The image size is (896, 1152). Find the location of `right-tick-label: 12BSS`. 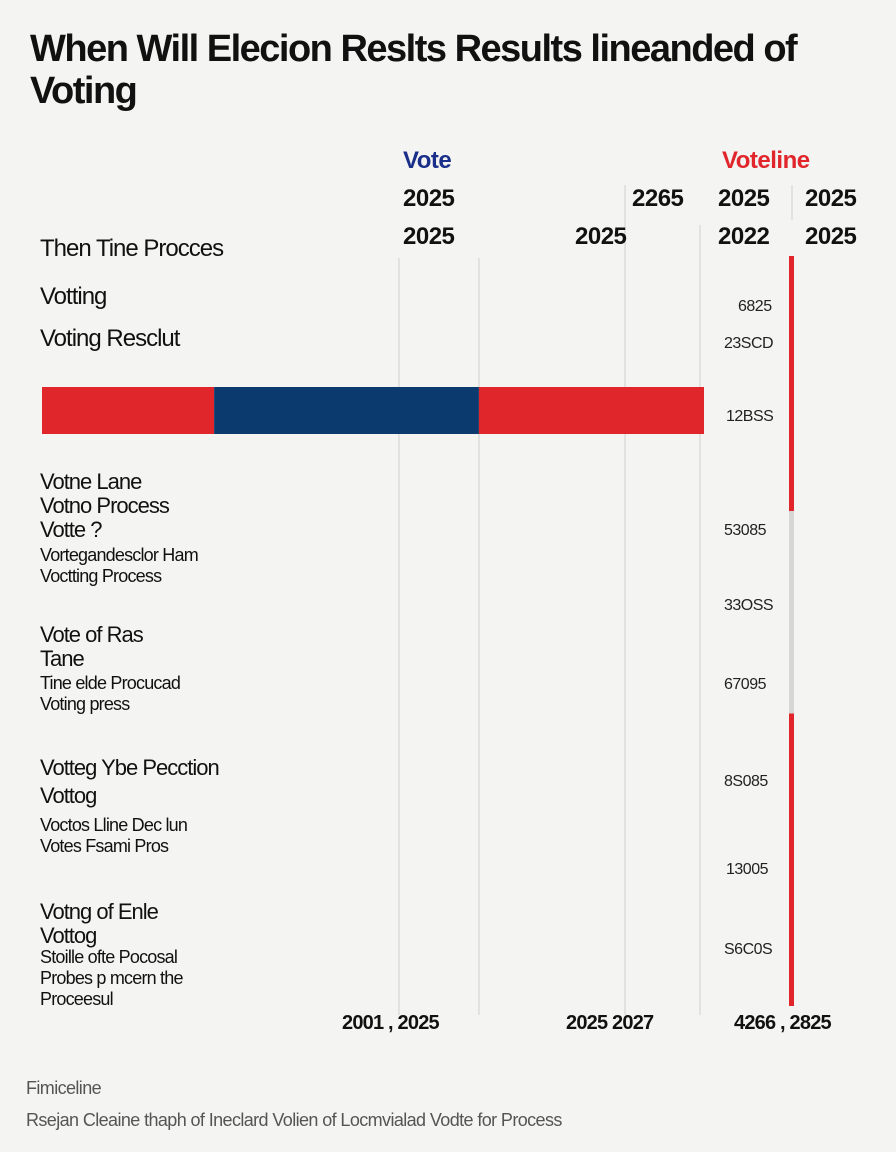

right-tick-label: 12BSS is located at coordinates (750, 416).